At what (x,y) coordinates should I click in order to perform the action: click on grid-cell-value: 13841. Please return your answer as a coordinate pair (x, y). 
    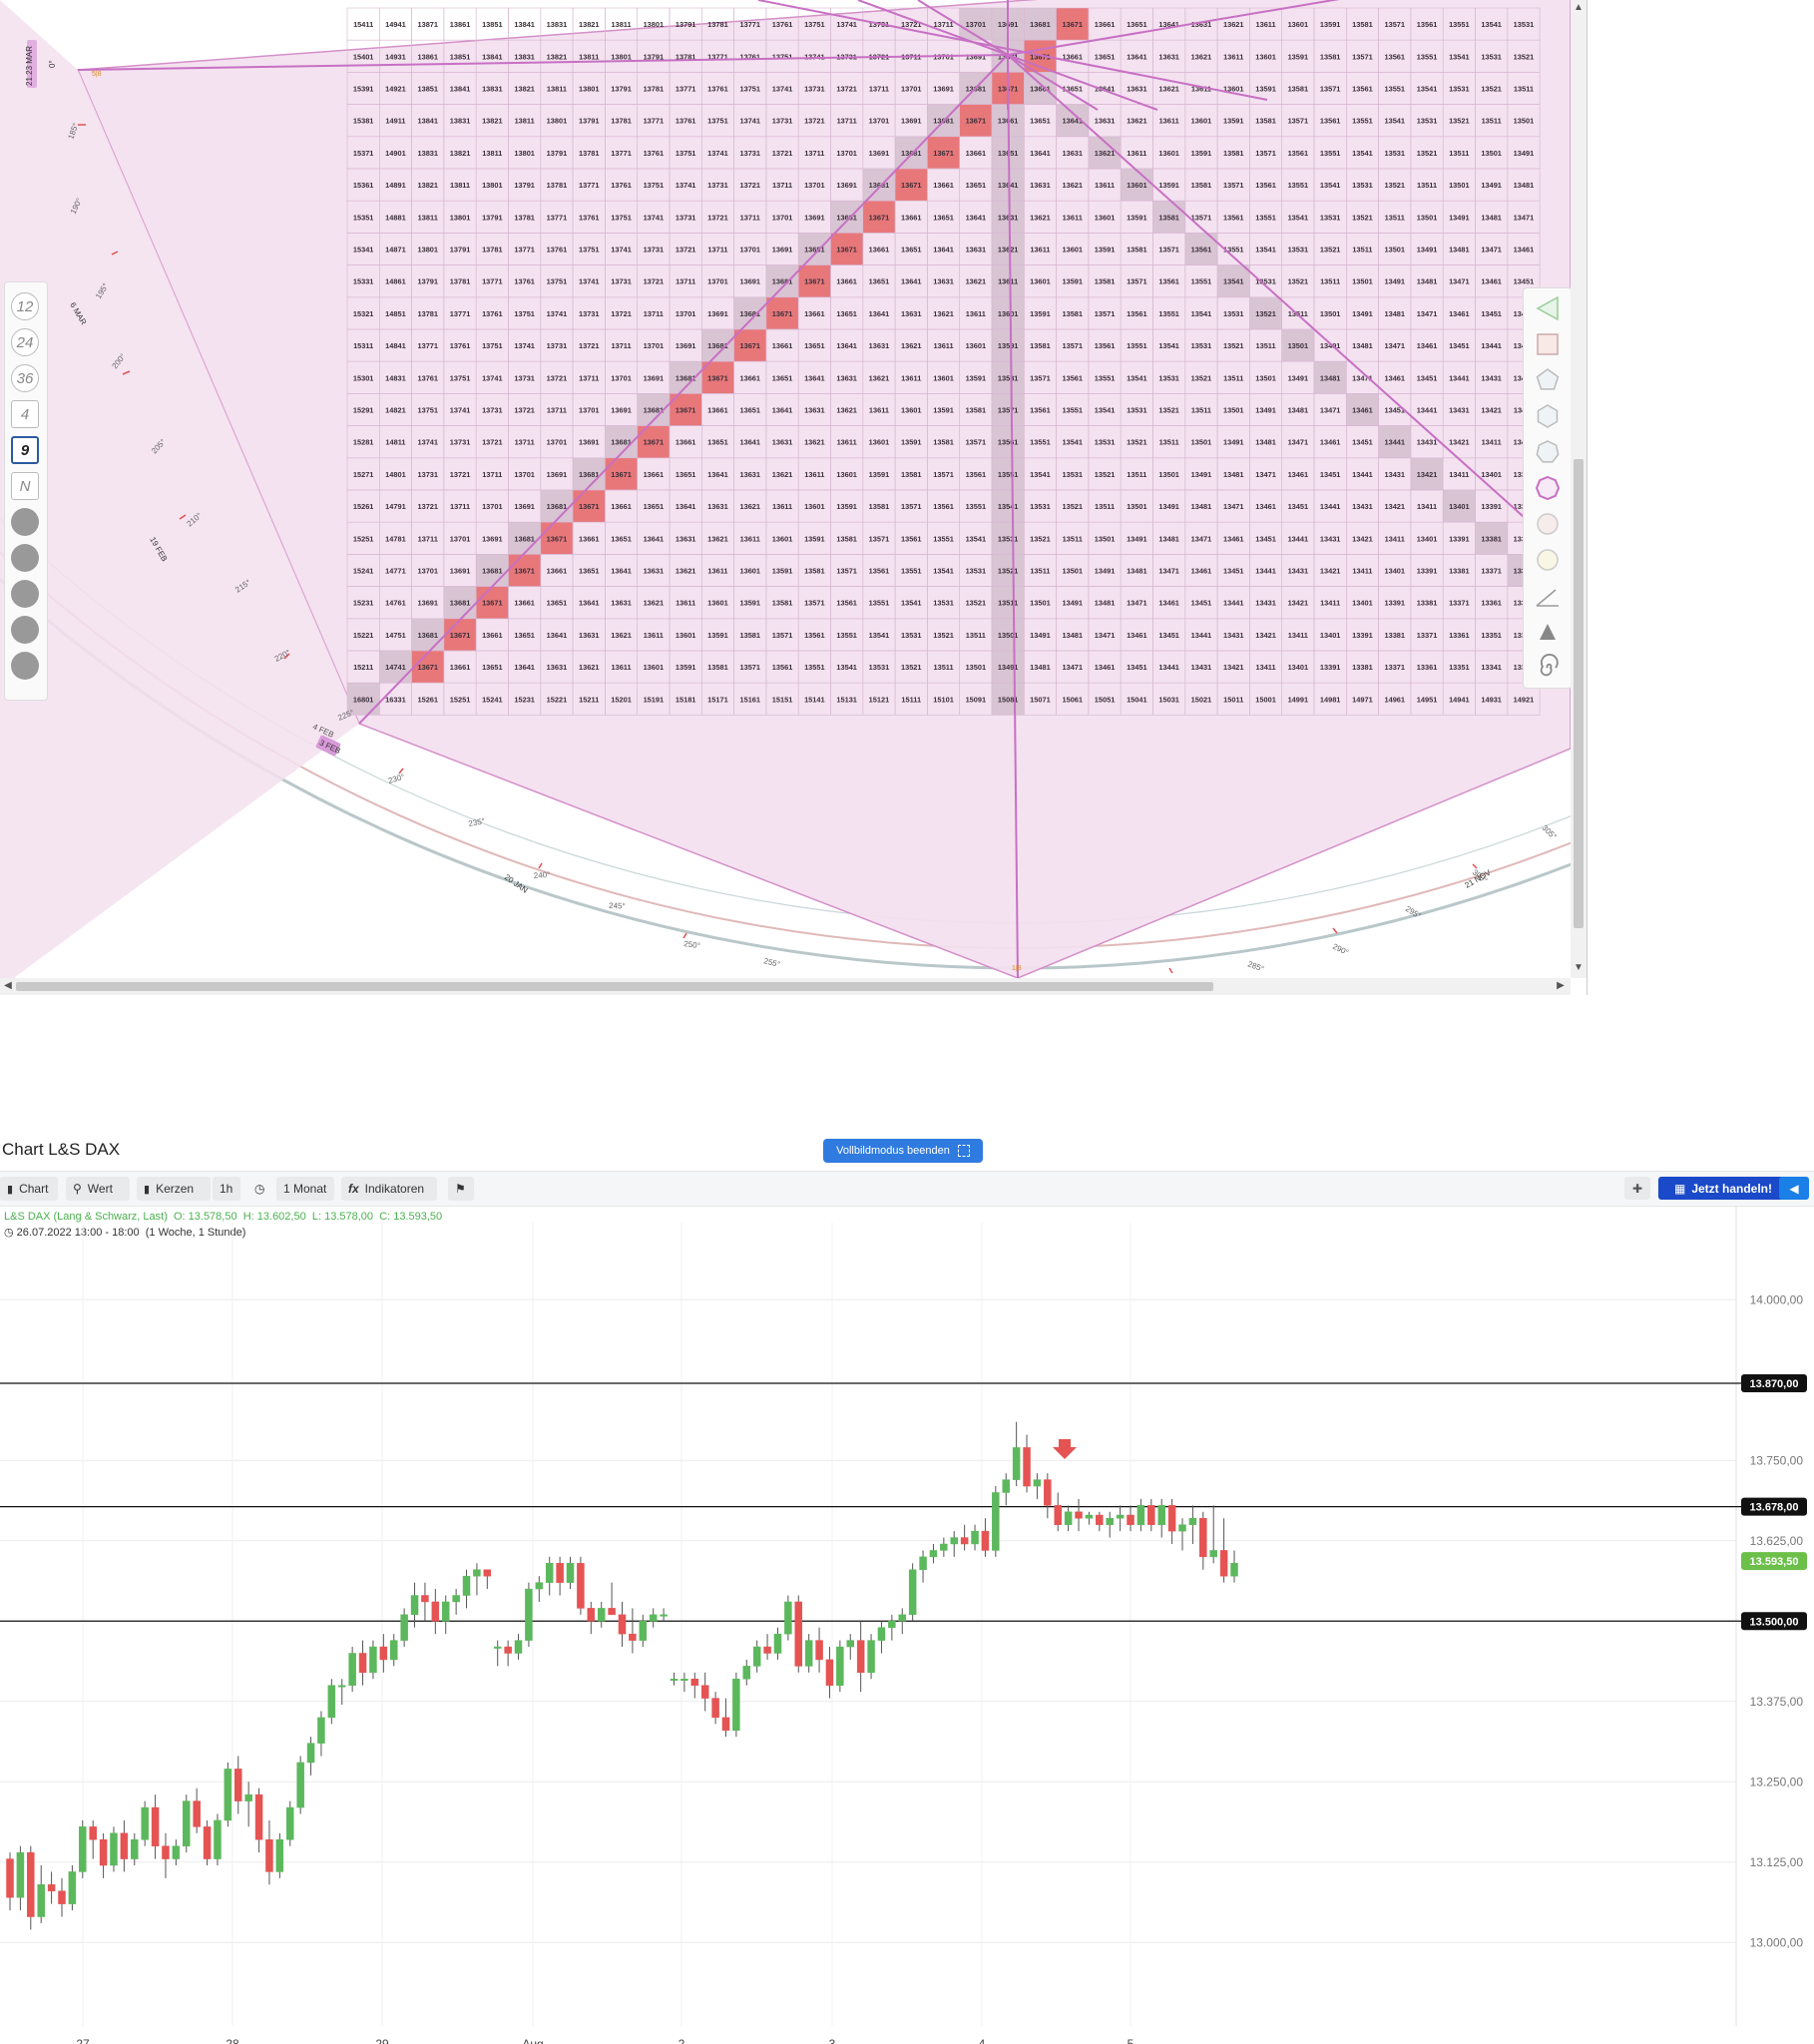
    Looking at the image, I should click on (461, 89).